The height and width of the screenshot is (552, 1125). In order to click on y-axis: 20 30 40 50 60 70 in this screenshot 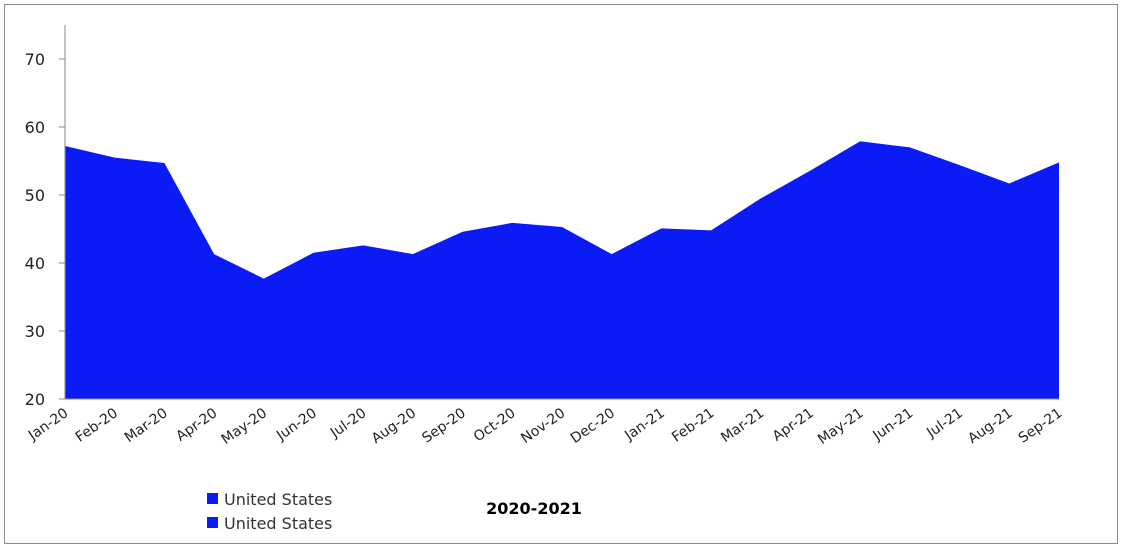, I will do `click(45, 217)`.